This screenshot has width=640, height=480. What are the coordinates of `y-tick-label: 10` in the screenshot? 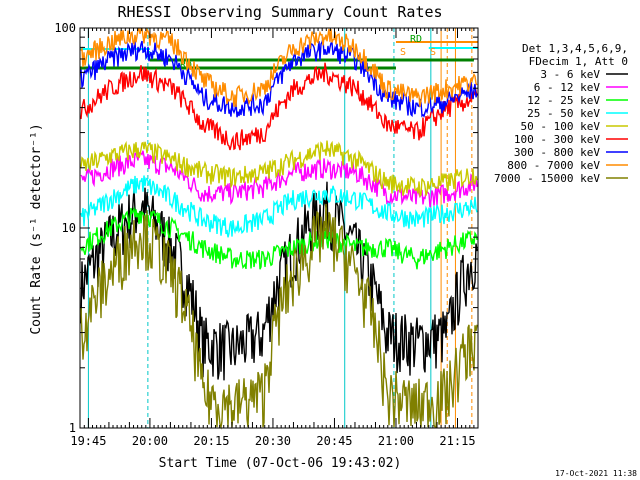 It's located at (69, 228).